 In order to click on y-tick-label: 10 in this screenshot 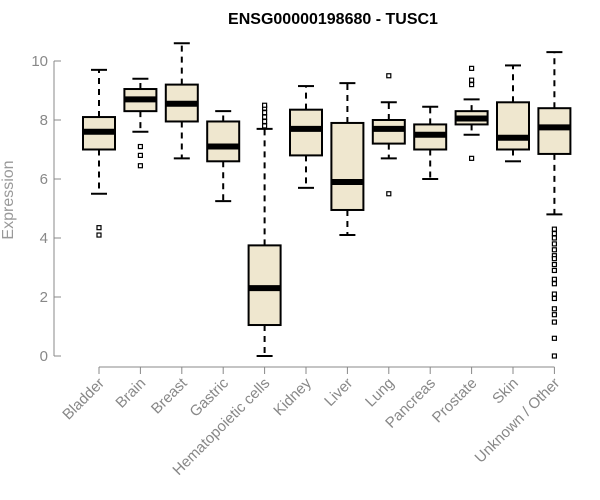, I will do `click(39, 61)`.